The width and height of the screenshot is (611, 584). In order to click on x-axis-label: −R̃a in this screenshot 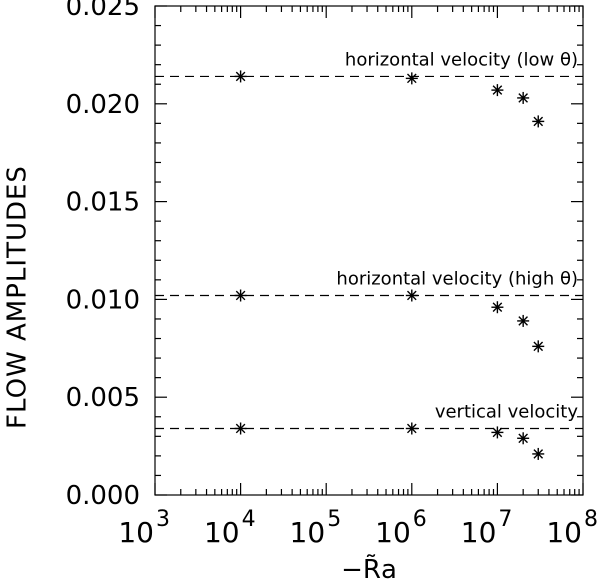, I will do `click(369, 568)`.